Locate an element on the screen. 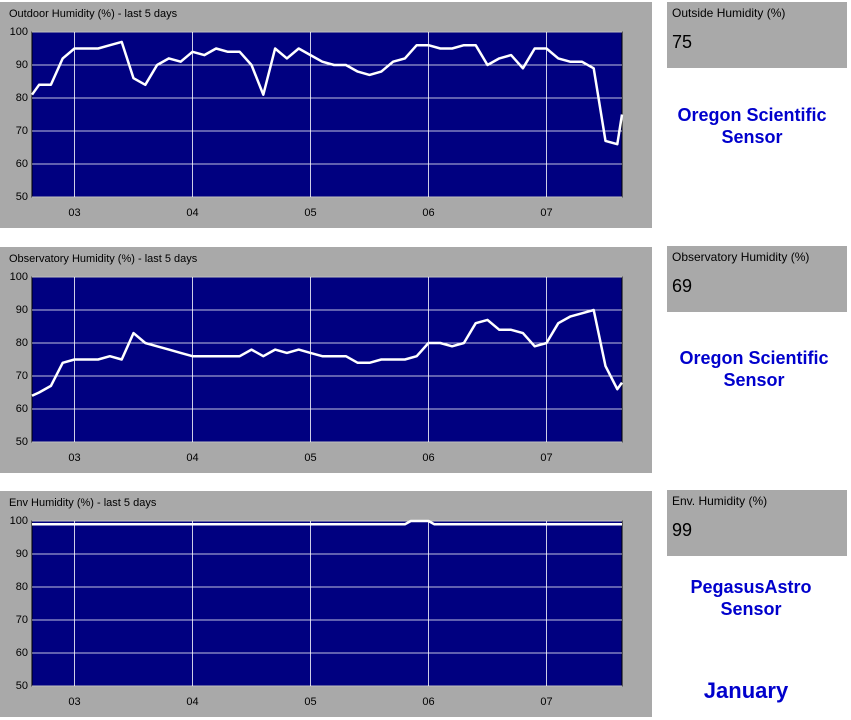  sensor-label: PegasusAstro Sensor is located at coordinates (751, 598).